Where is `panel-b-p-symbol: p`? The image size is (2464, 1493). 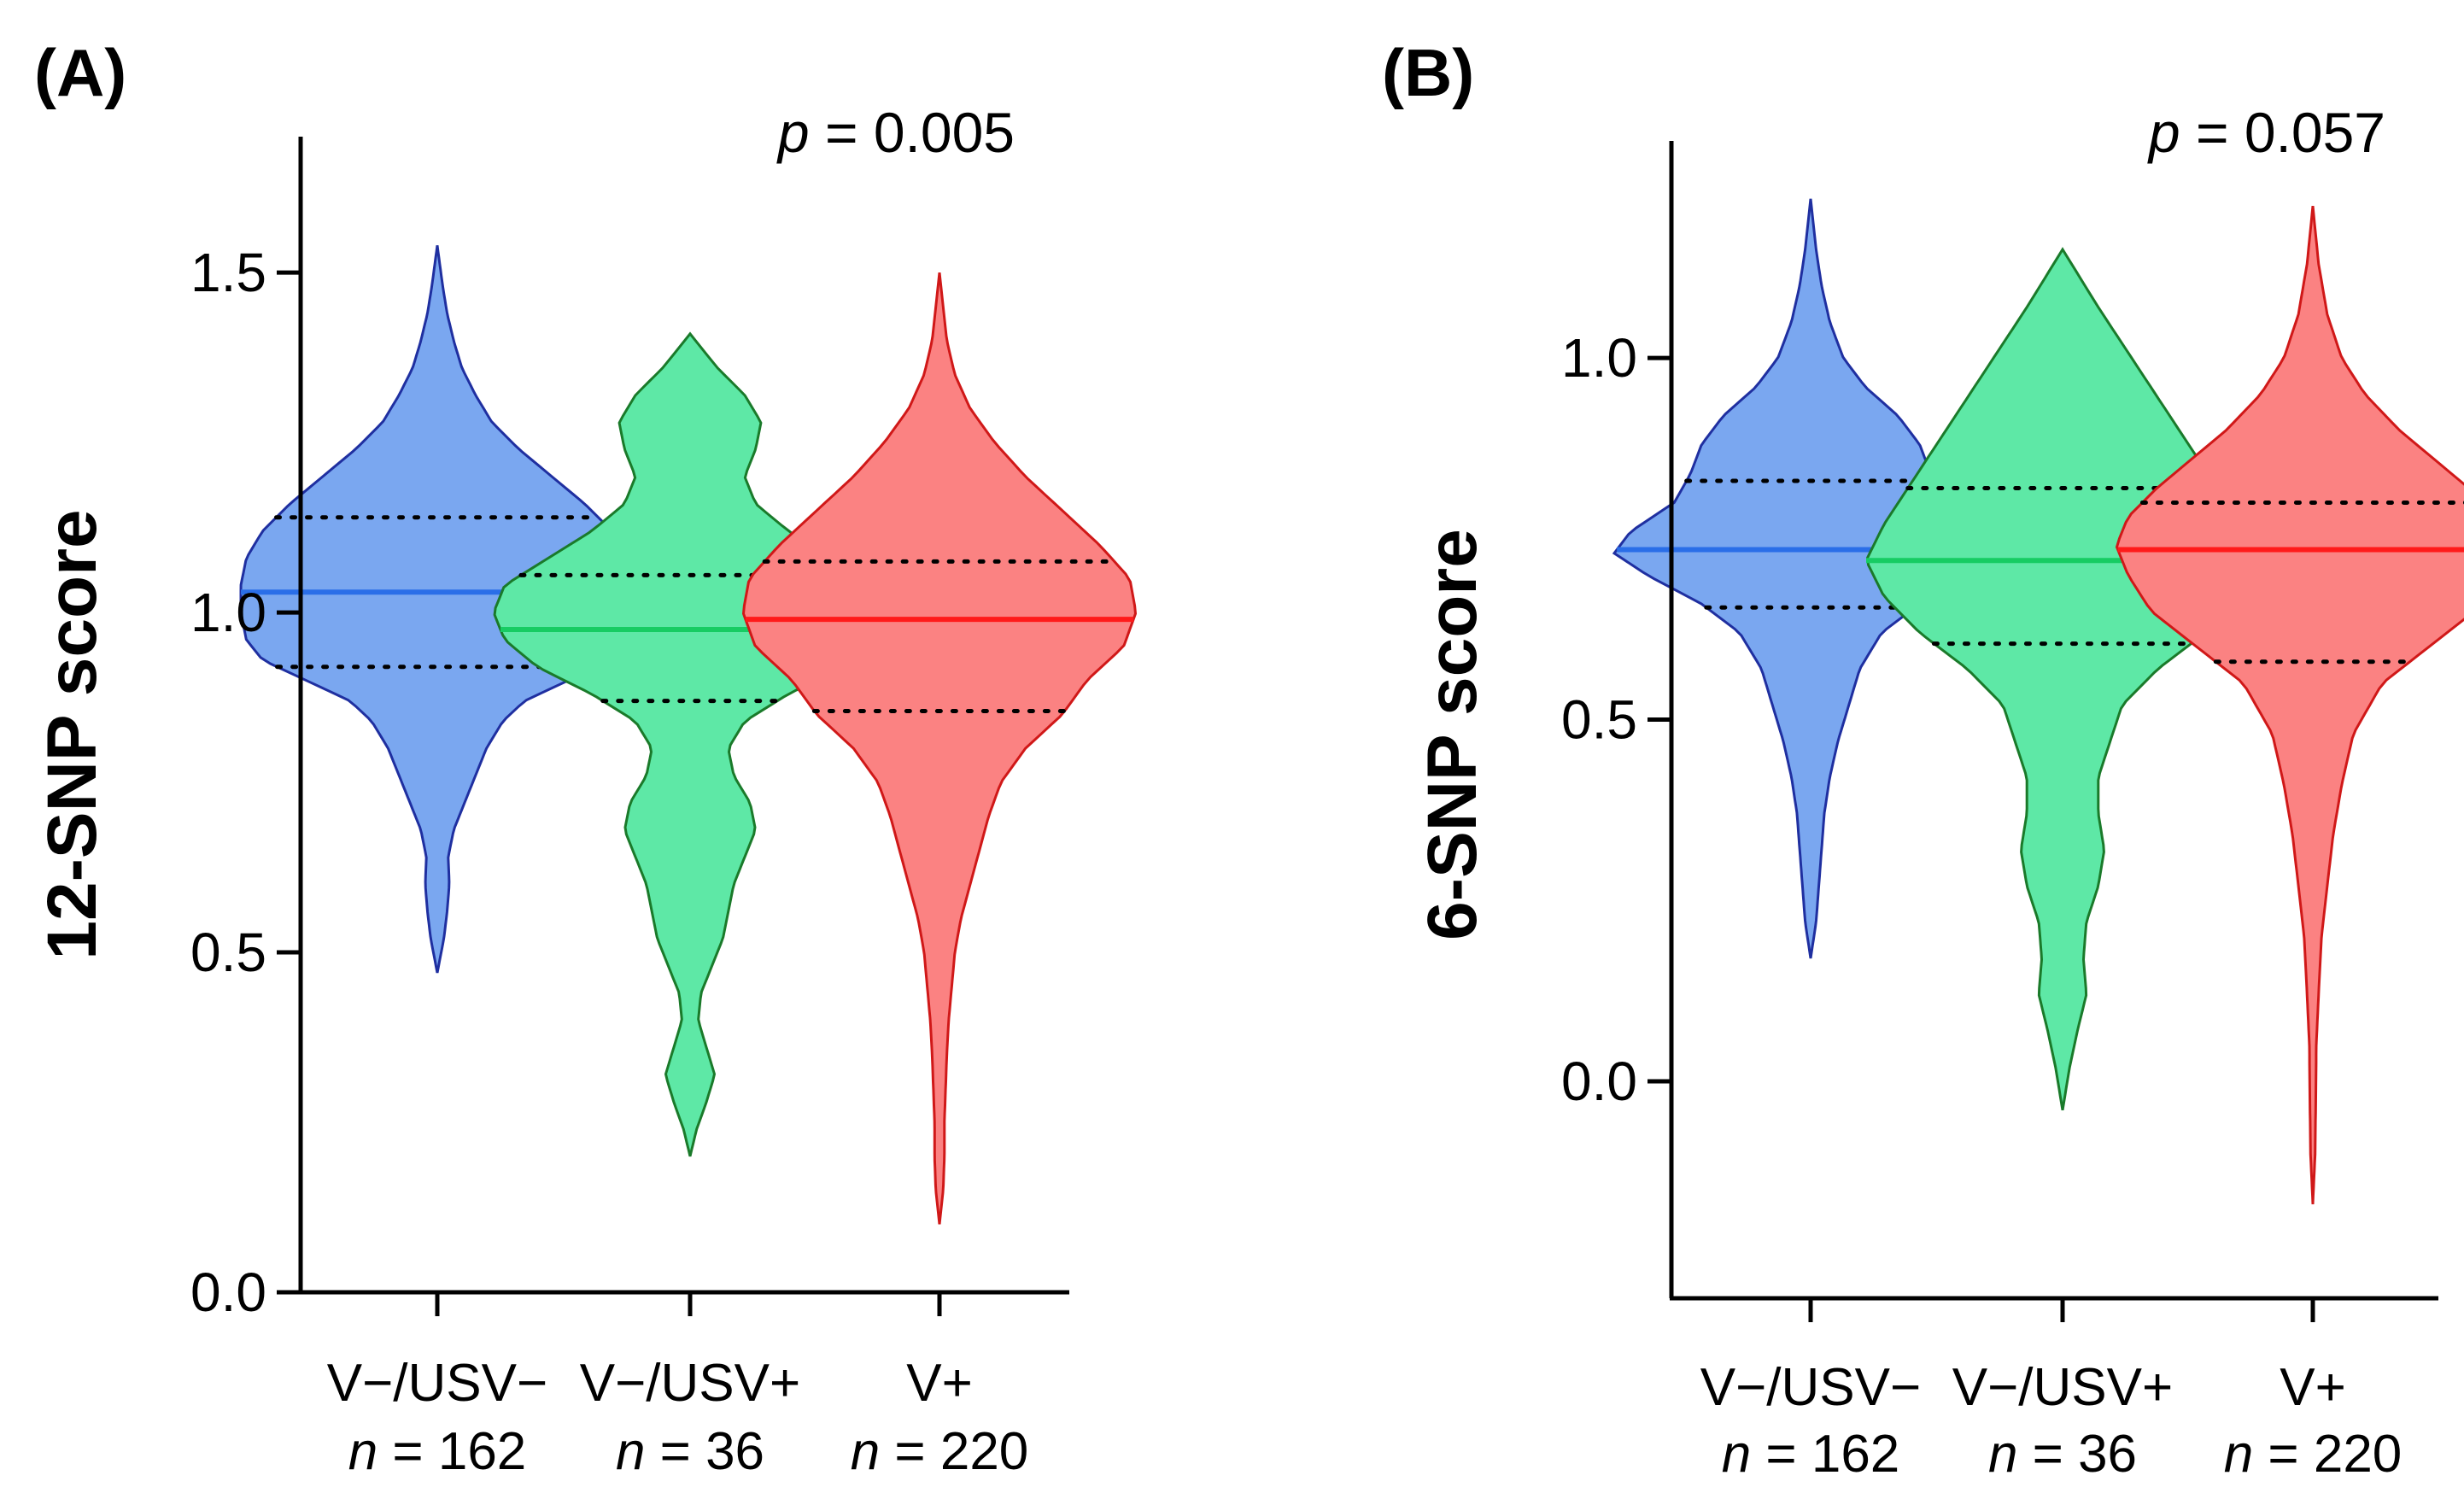 panel-b-p-symbol: p is located at coordinates (2163, 132).